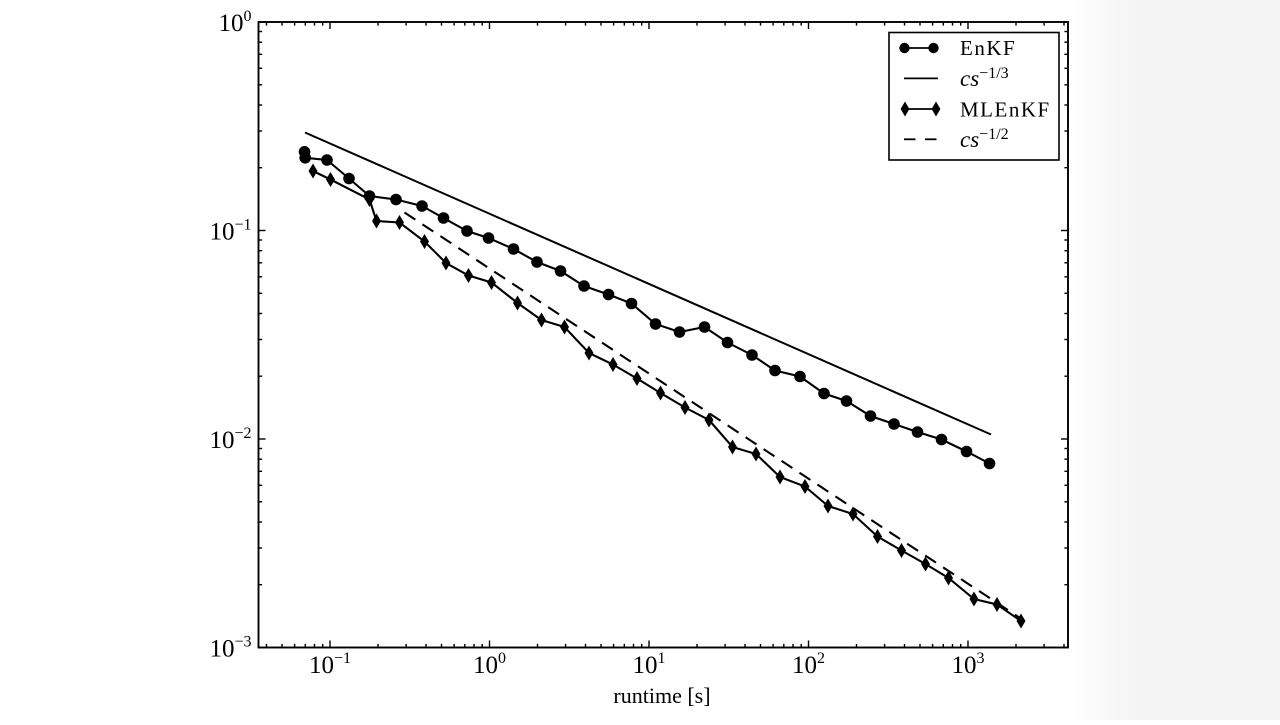  Describe the element at coordinates (661, 695) in the screenshot. I see `svg-text: runtime [s]` at that location.